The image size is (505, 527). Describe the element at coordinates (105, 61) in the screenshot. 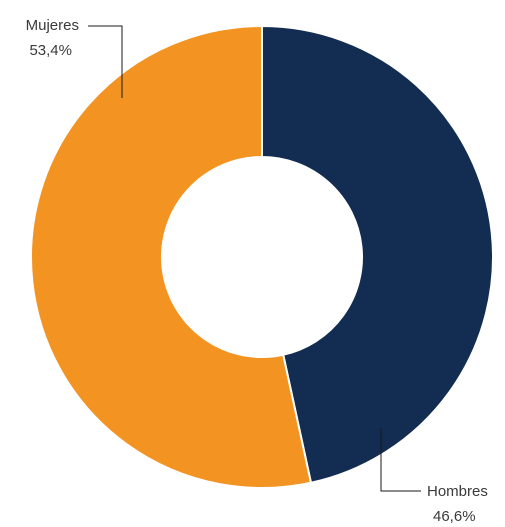

I see `leader-line-mujeres` at that location.